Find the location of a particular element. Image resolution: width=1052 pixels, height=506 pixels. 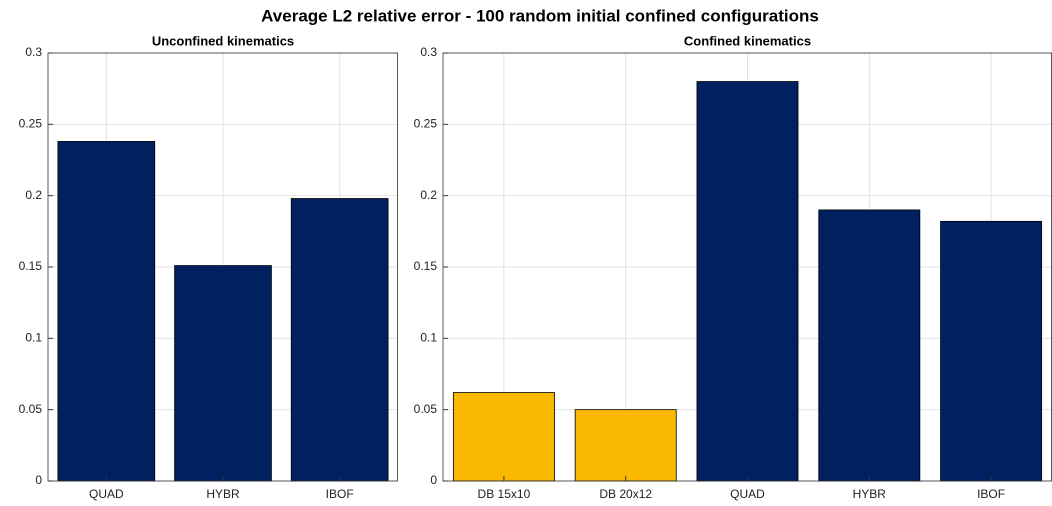

x-tick-label: DB 15x10 is located at coordinates (504, 494).